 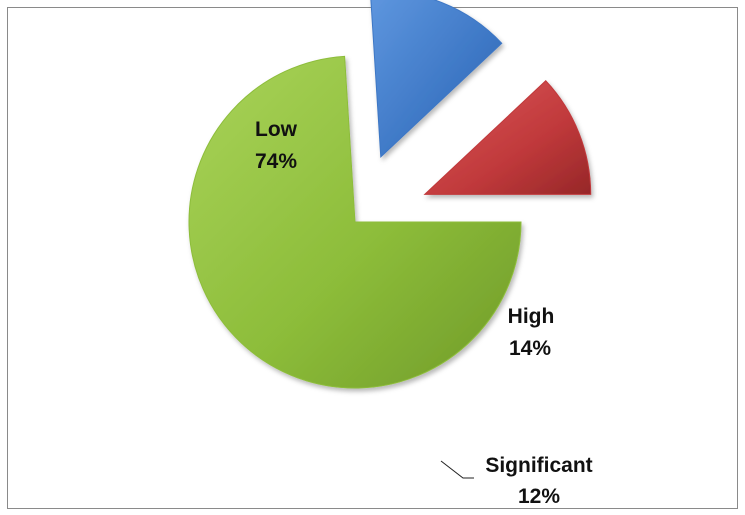 I want to click on label-category-low: Low, so click(x=276, y=129).